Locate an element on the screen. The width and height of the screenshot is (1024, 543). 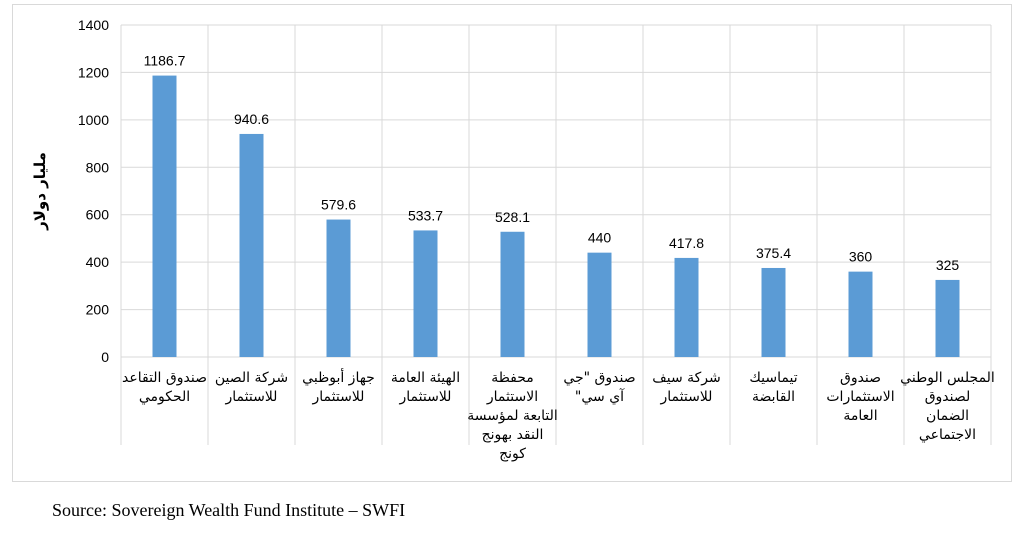
category-label: القابضة is located at coordinates (773, 397).